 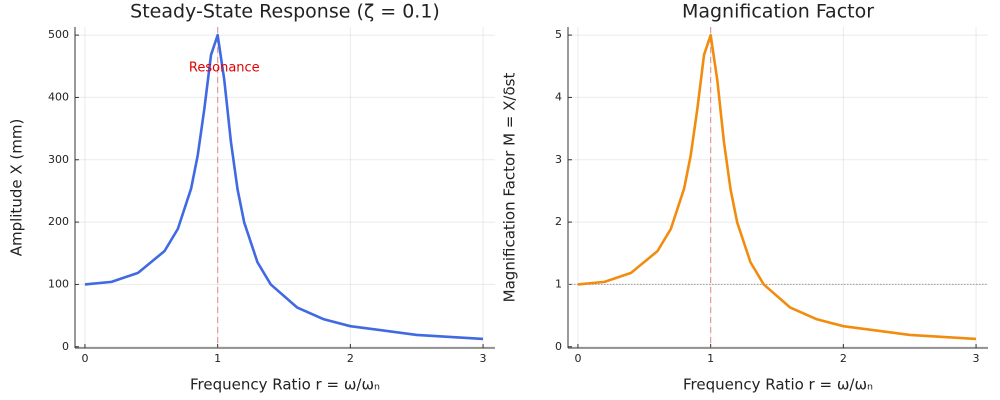 I want to click on y-tick-label: 300, so click(x=58, y=159).